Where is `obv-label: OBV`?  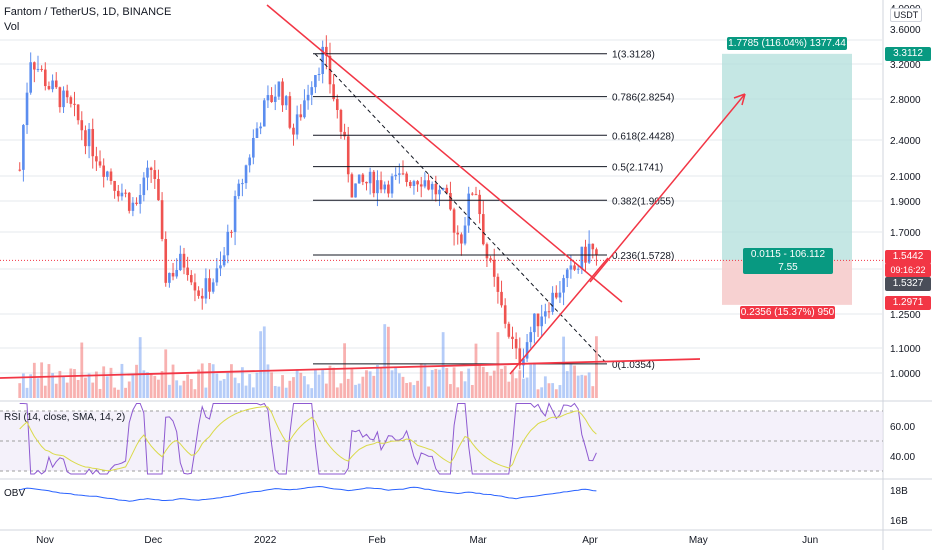
obv-label: OBV is located at coordinates (15, 493).